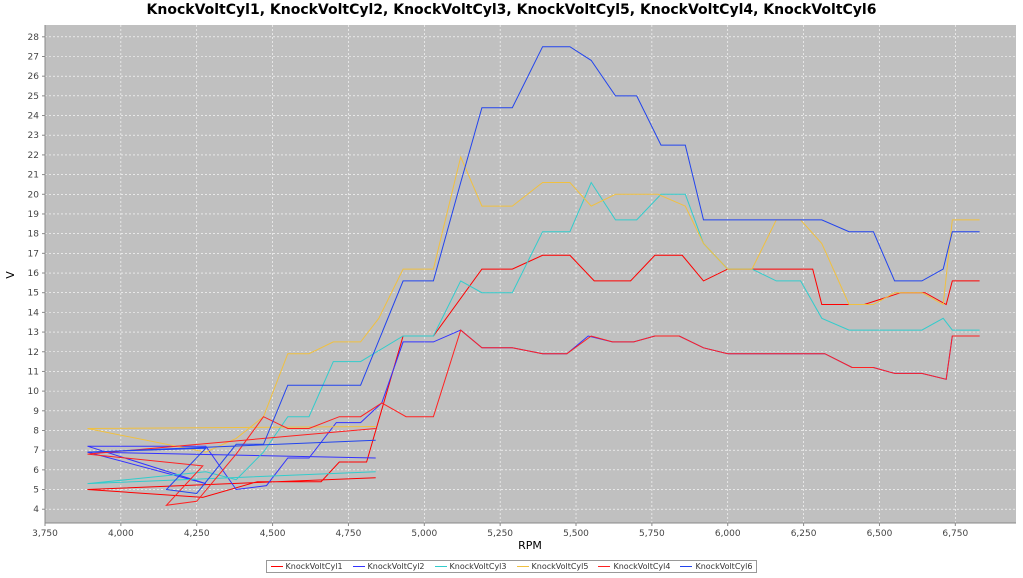 The width and height of the screenshot is (1023, 578). Describe the element at coordinates (642, 566) in the screenshot. I see `legend-label: KnockVoltCyl4` at that location.